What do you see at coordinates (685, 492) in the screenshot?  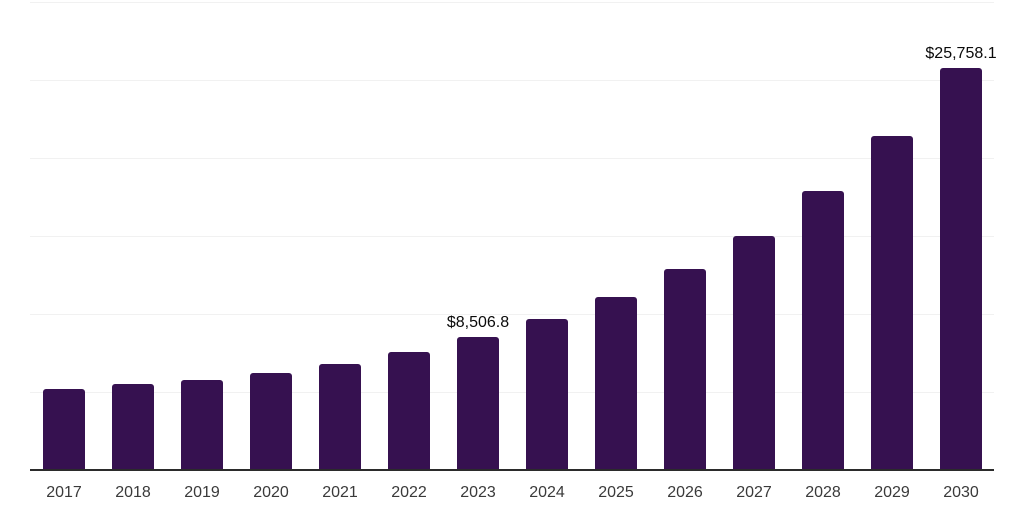 I see `x-tick-label: 2026` at bounding box center [685, 492].